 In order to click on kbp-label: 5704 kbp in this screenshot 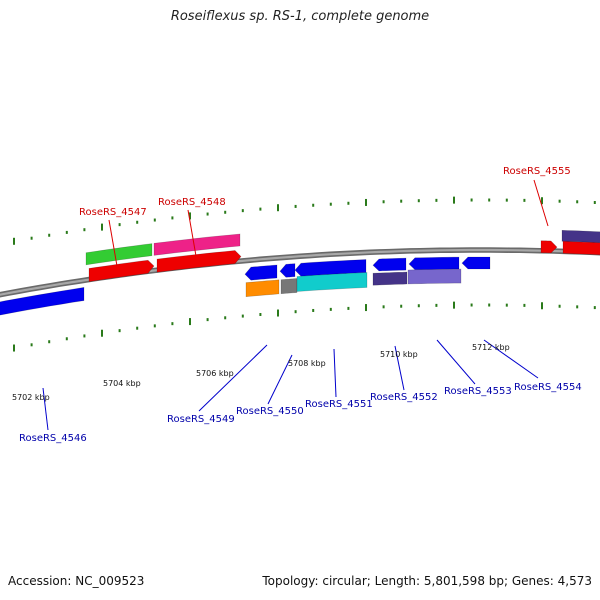, I will do `click(122, 383)`.